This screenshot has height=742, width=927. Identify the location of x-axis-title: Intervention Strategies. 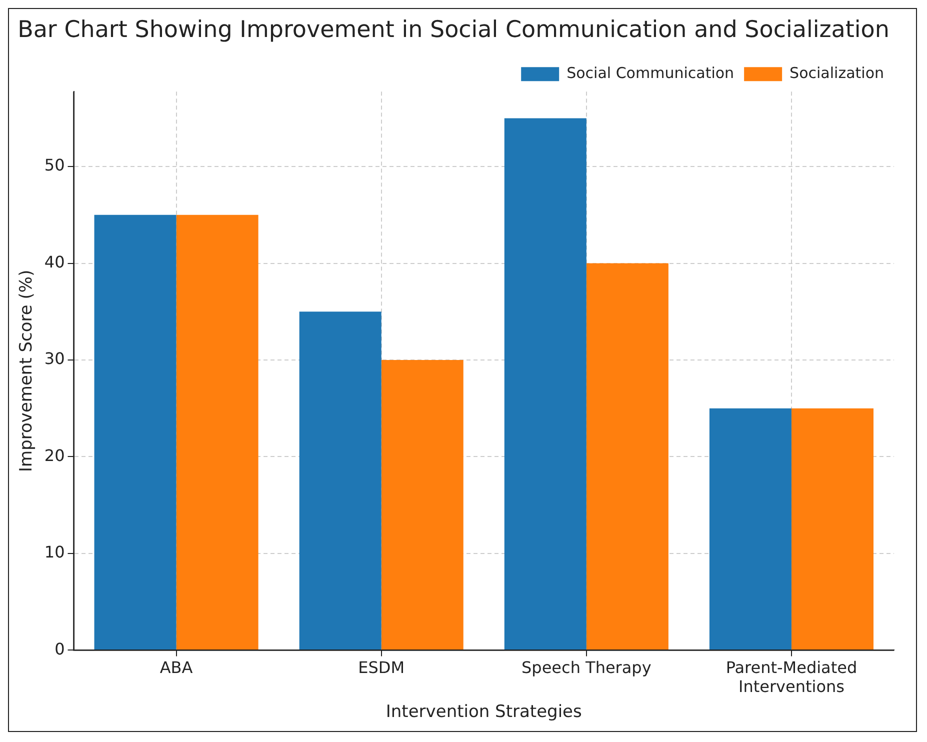
(484, 712).